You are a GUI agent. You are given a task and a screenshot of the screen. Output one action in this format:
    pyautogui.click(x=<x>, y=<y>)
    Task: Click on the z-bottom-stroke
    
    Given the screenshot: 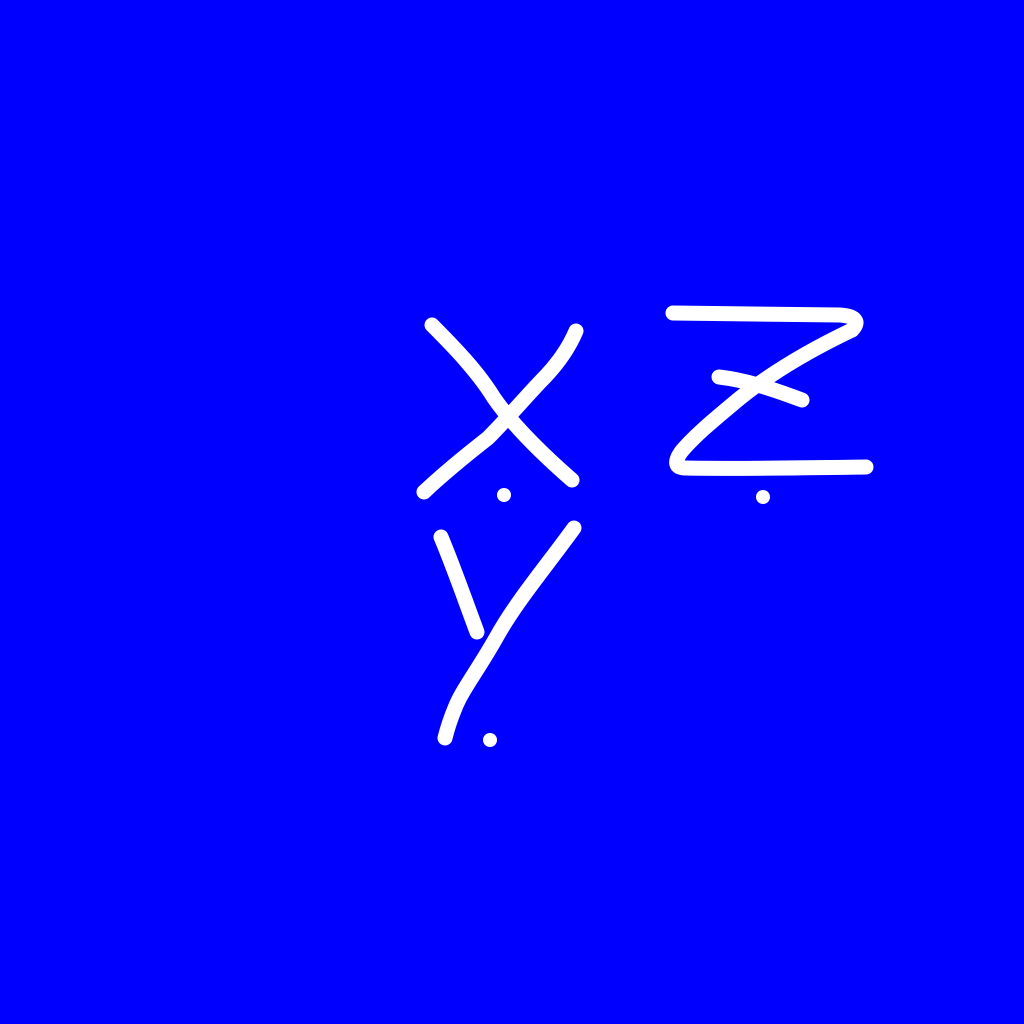 What is the action you would take?
    pyautogui.click(x=776, y=467)
    